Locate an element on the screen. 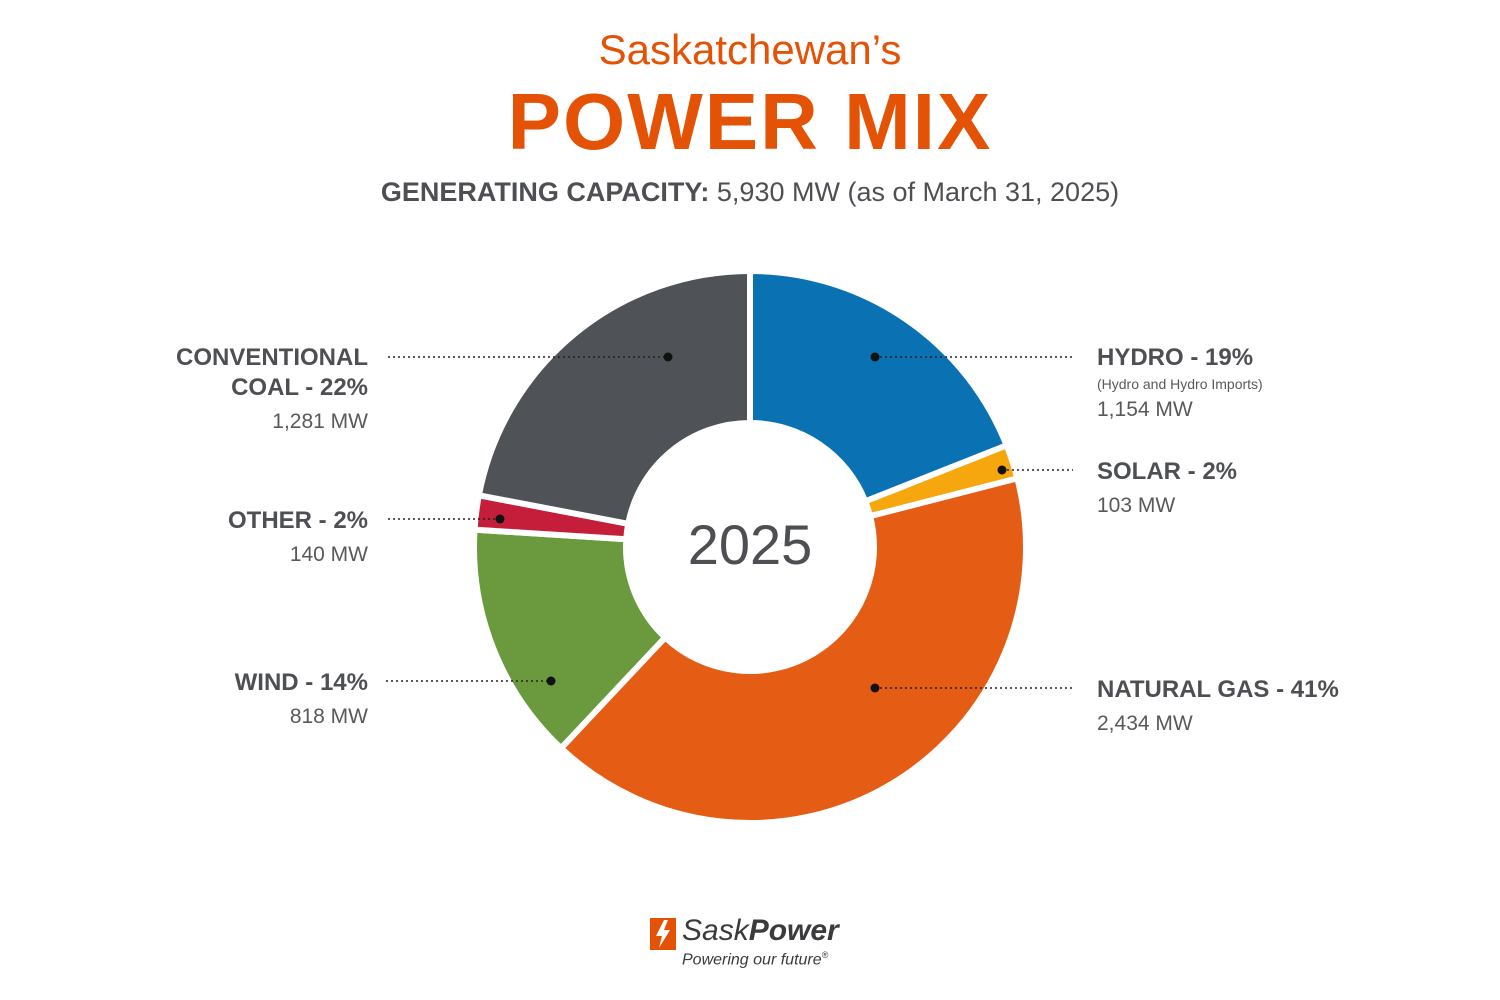 The image size is (1500, 1000). leader-dot-other is located at coordinates (500, 519).